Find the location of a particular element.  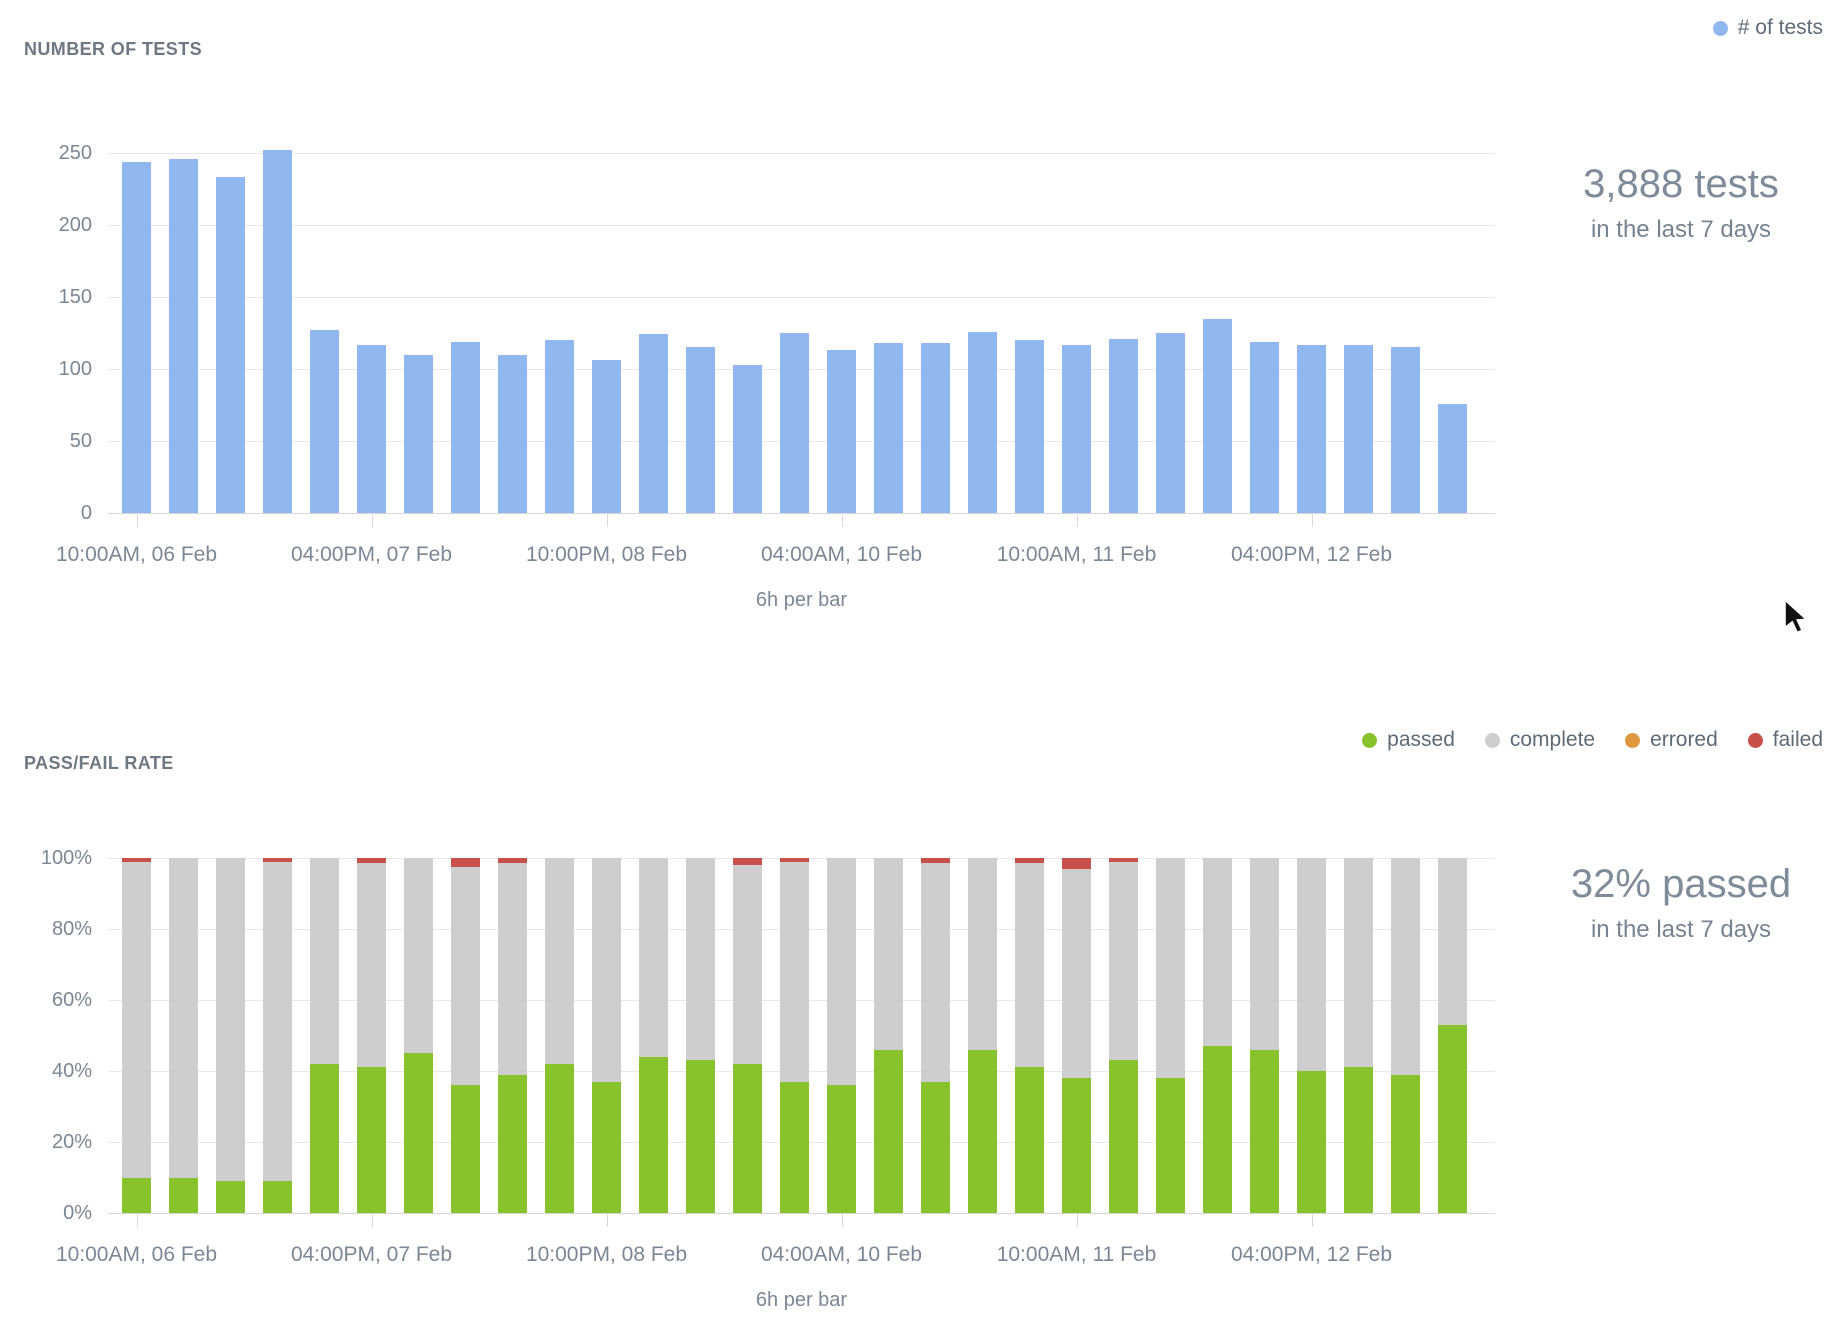

bar-20-failed-segment is located at coordinates (1029, 861).